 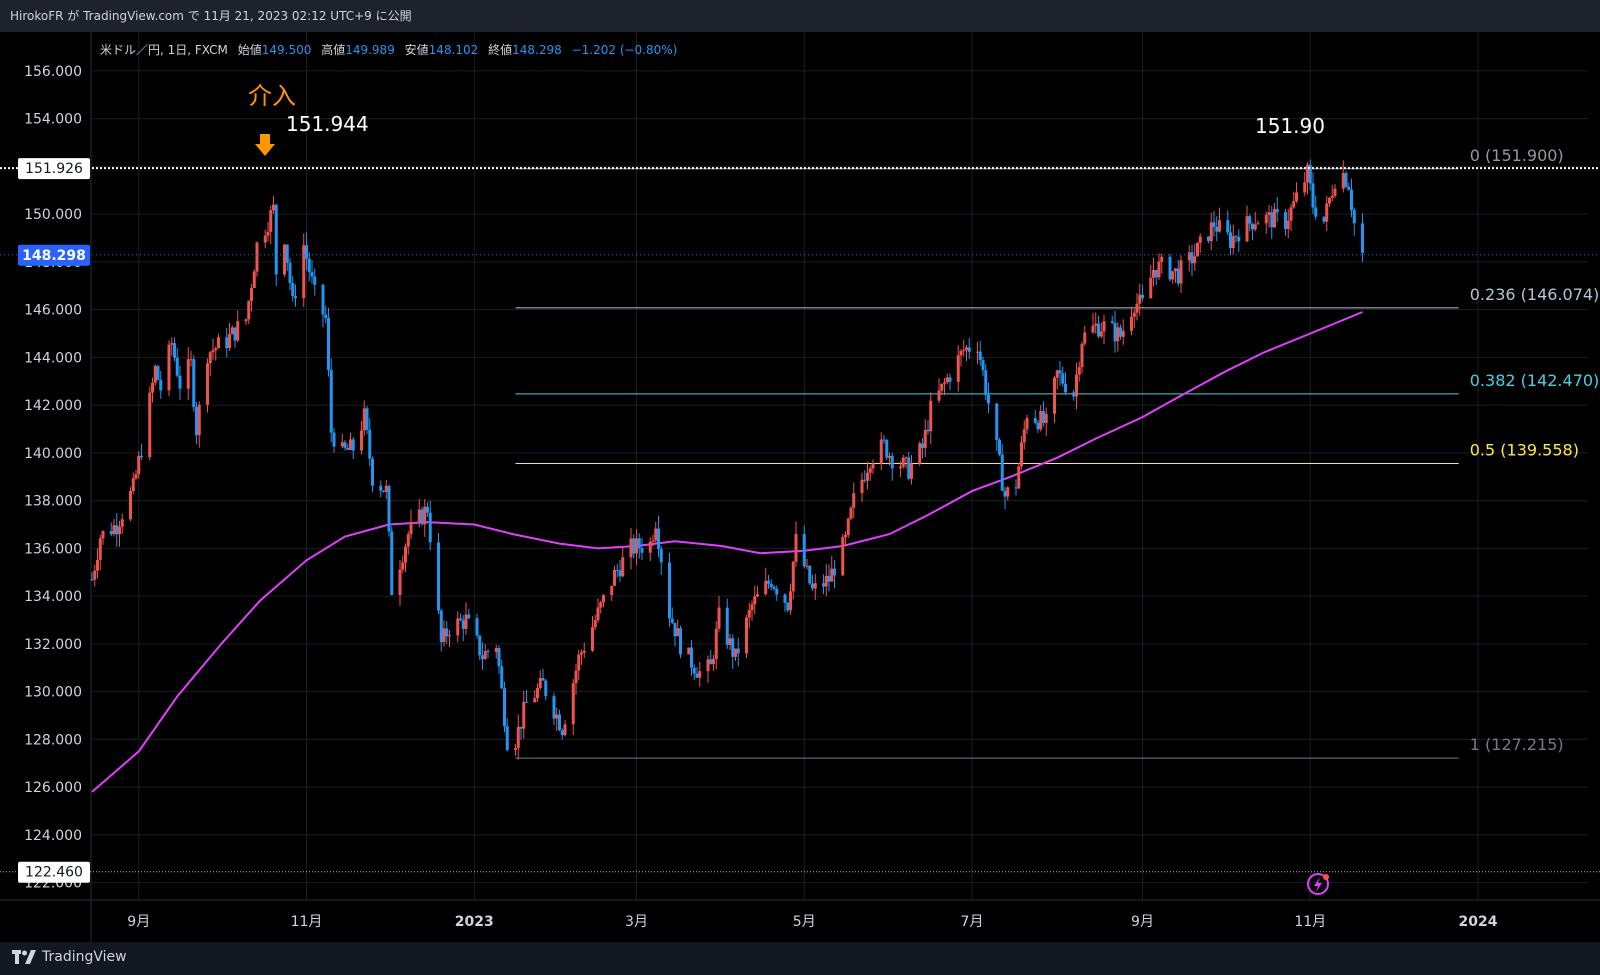 I want to click on intervention-arrow-icon, so click(x=265, y=145).